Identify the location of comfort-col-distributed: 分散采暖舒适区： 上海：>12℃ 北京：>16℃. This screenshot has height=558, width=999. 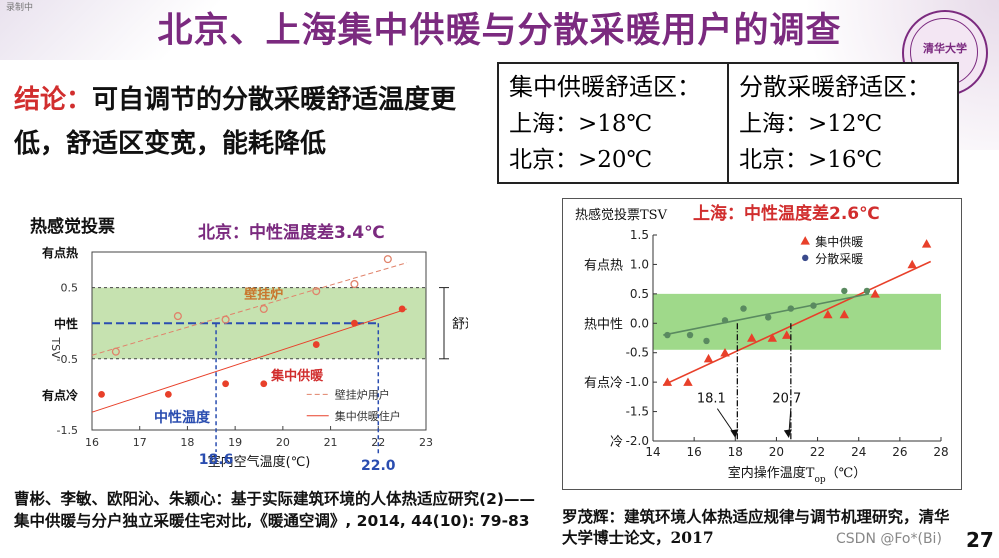
(842, 123).